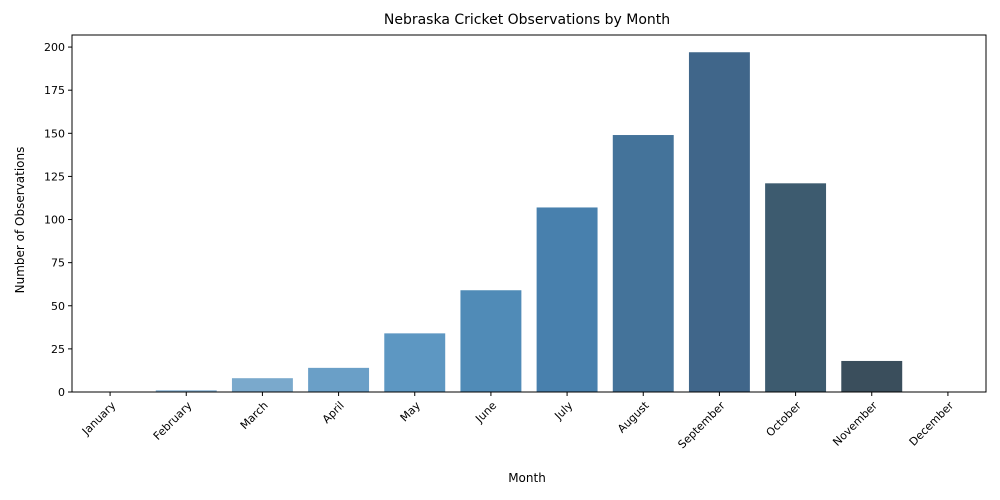  I want to click on y-tick-label: 75, so click(58, 263).